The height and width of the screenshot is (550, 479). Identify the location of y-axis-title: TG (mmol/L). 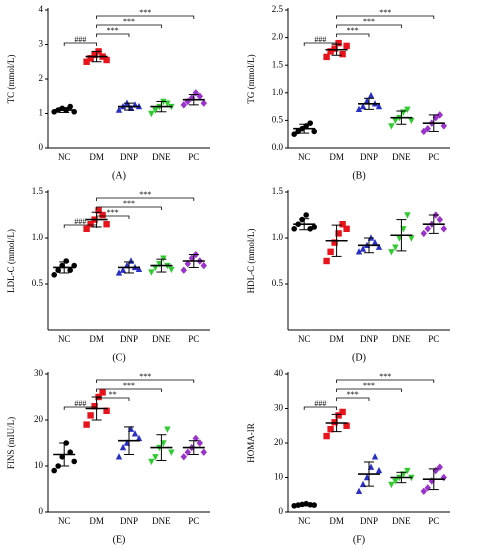
(251, 78).